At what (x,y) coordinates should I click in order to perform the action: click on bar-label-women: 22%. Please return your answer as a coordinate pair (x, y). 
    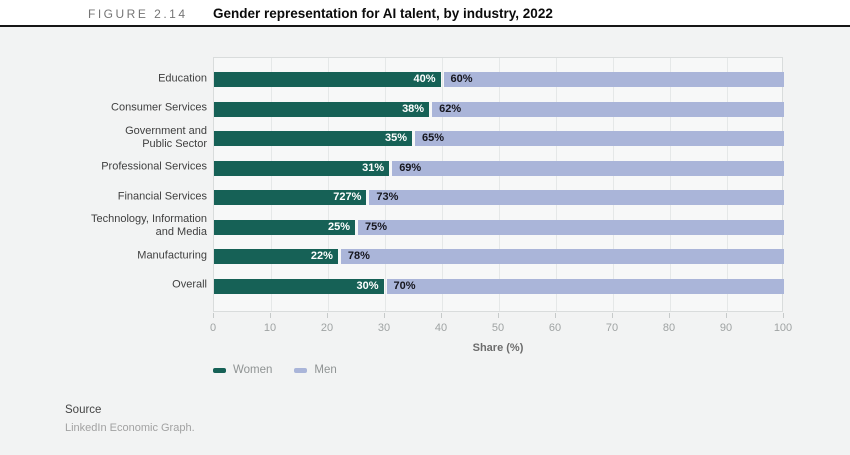
    Looking at the image, I should click on (321, 256).